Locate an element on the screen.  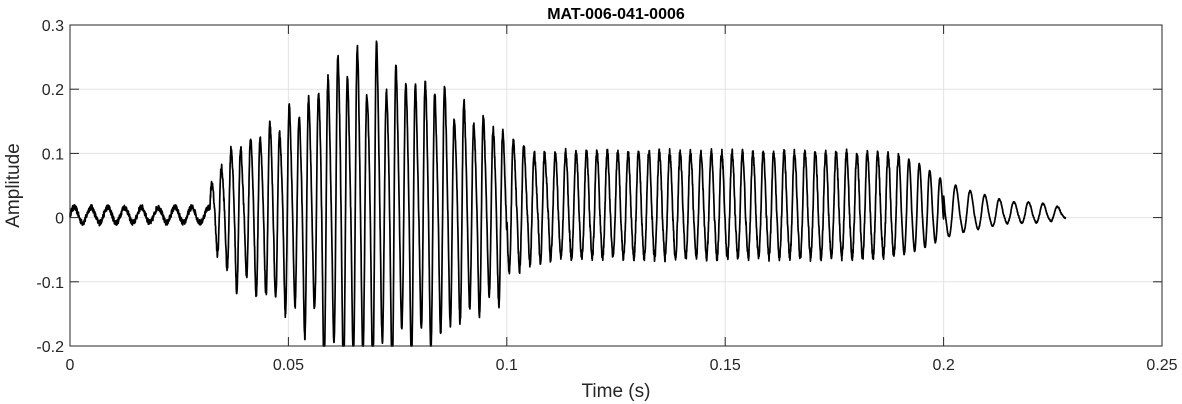
x-tick-label-4: 0.2 is located at coordinates (943, 365).